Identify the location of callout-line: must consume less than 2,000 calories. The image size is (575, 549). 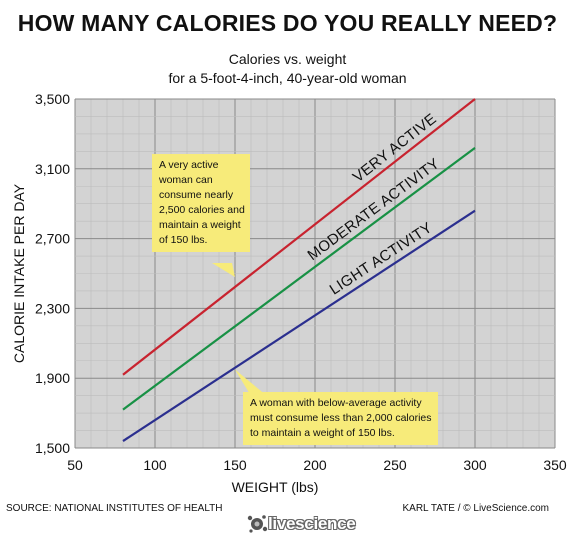
(341, 418).